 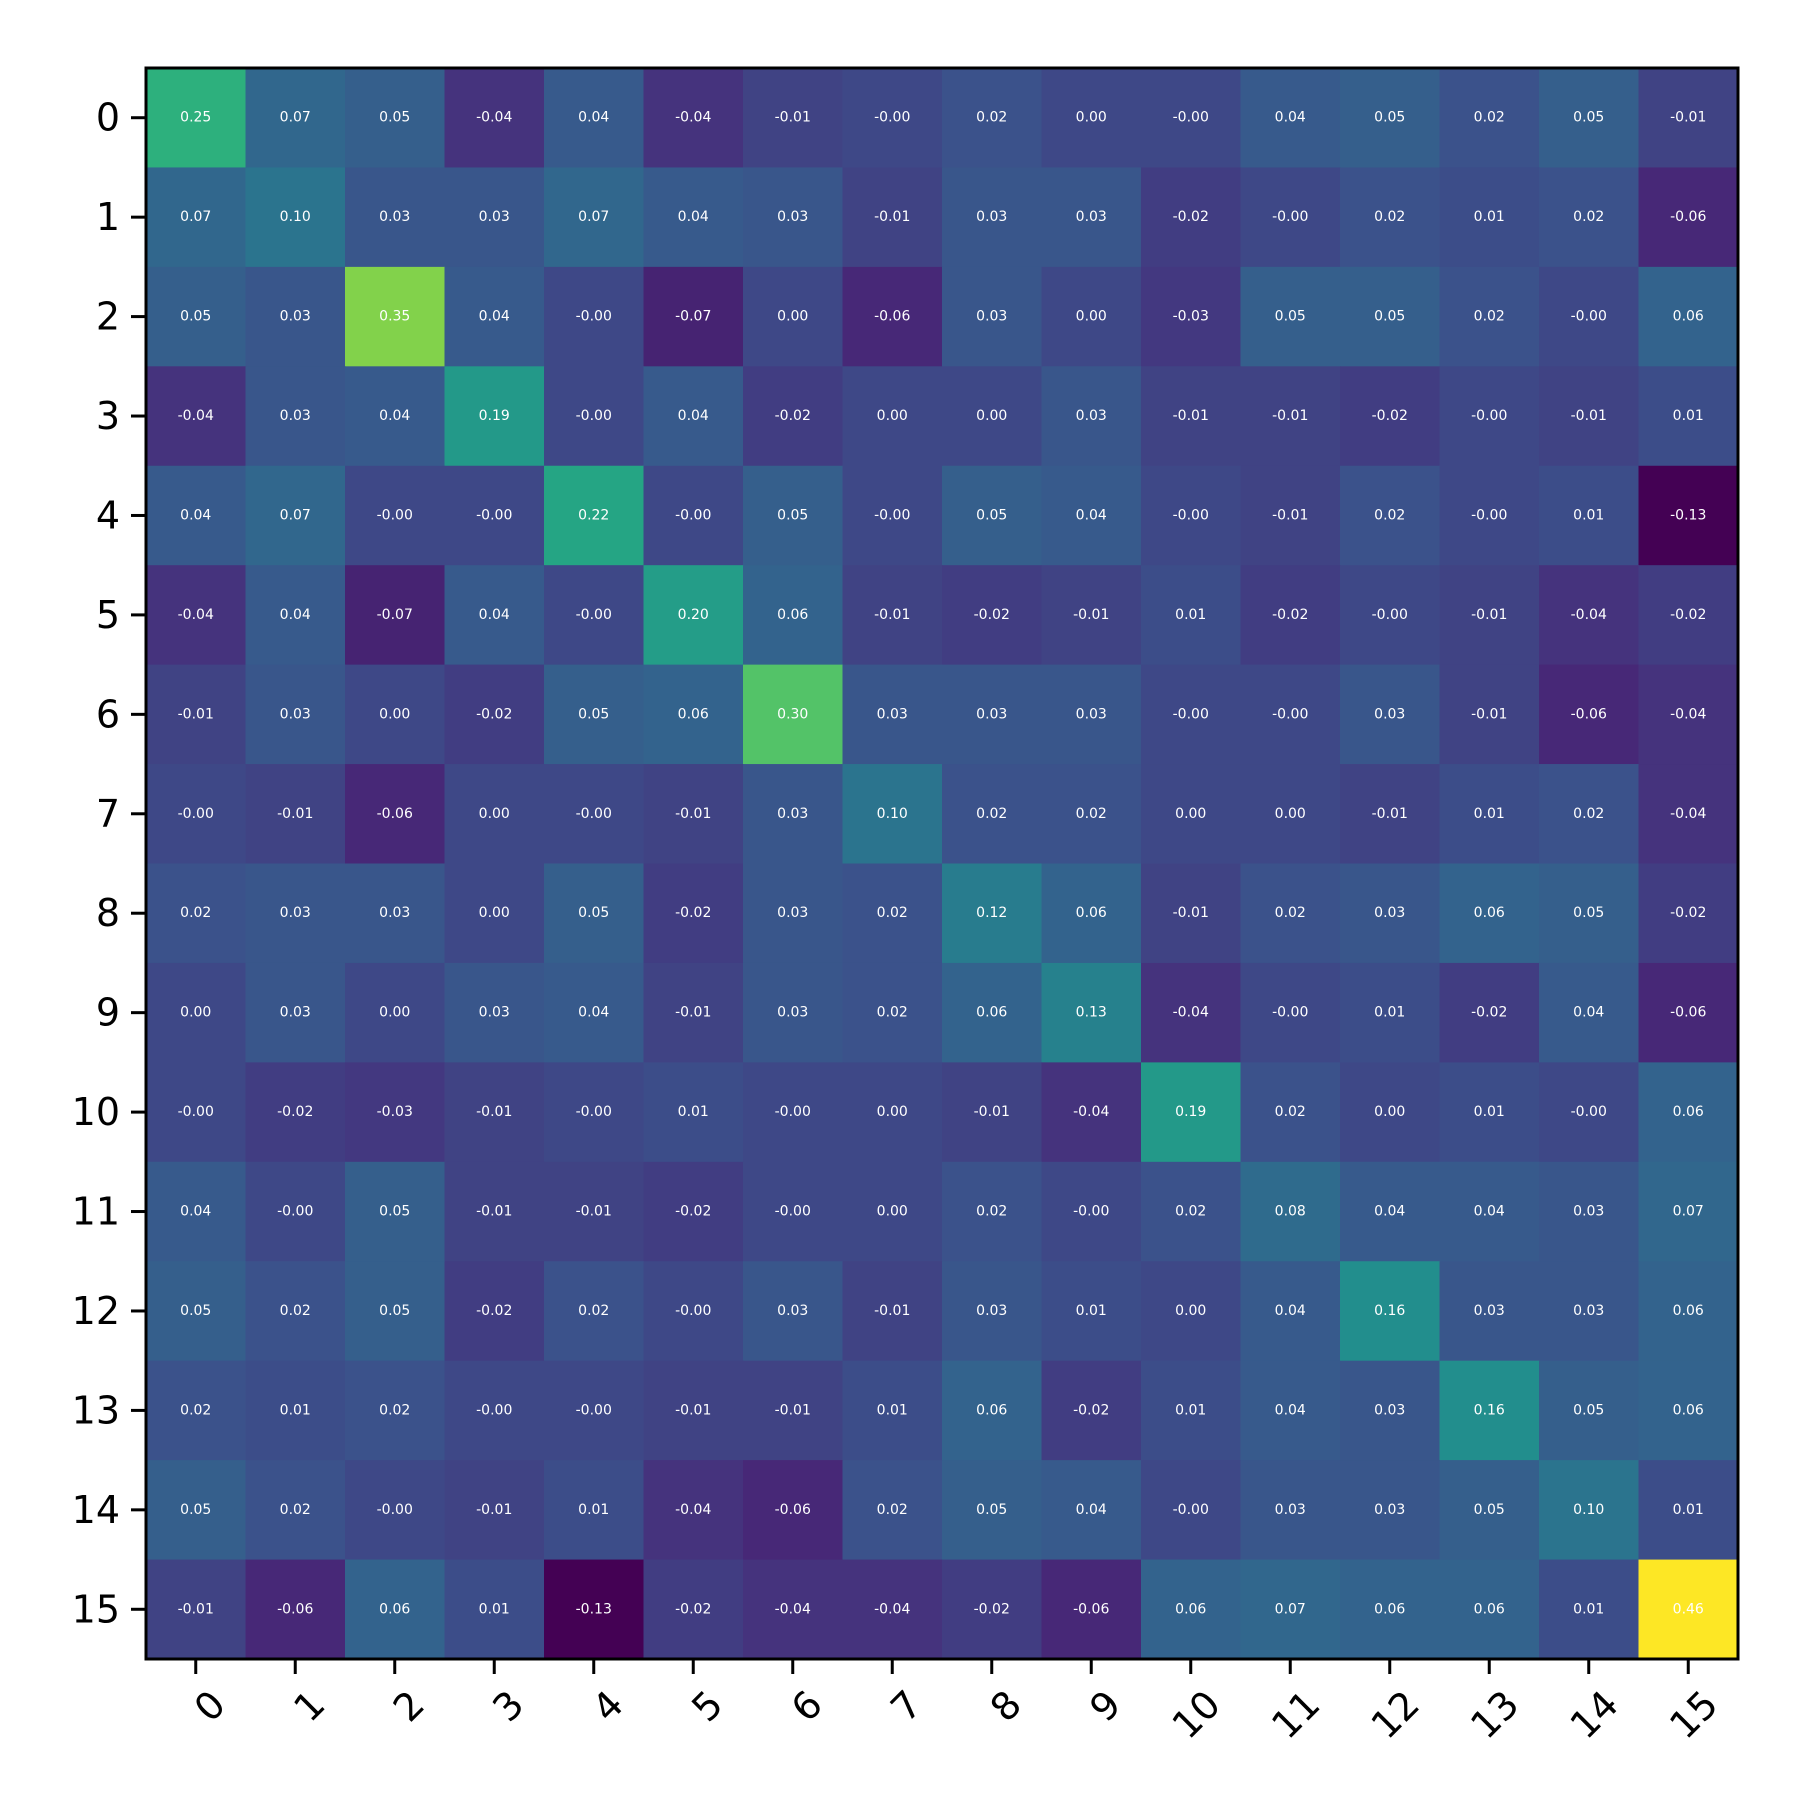 What do you see at coordinates (494, 1012) in the screenshot?
I see `heatmap-cell-r9-c3` at bounding box center [494, 1012].